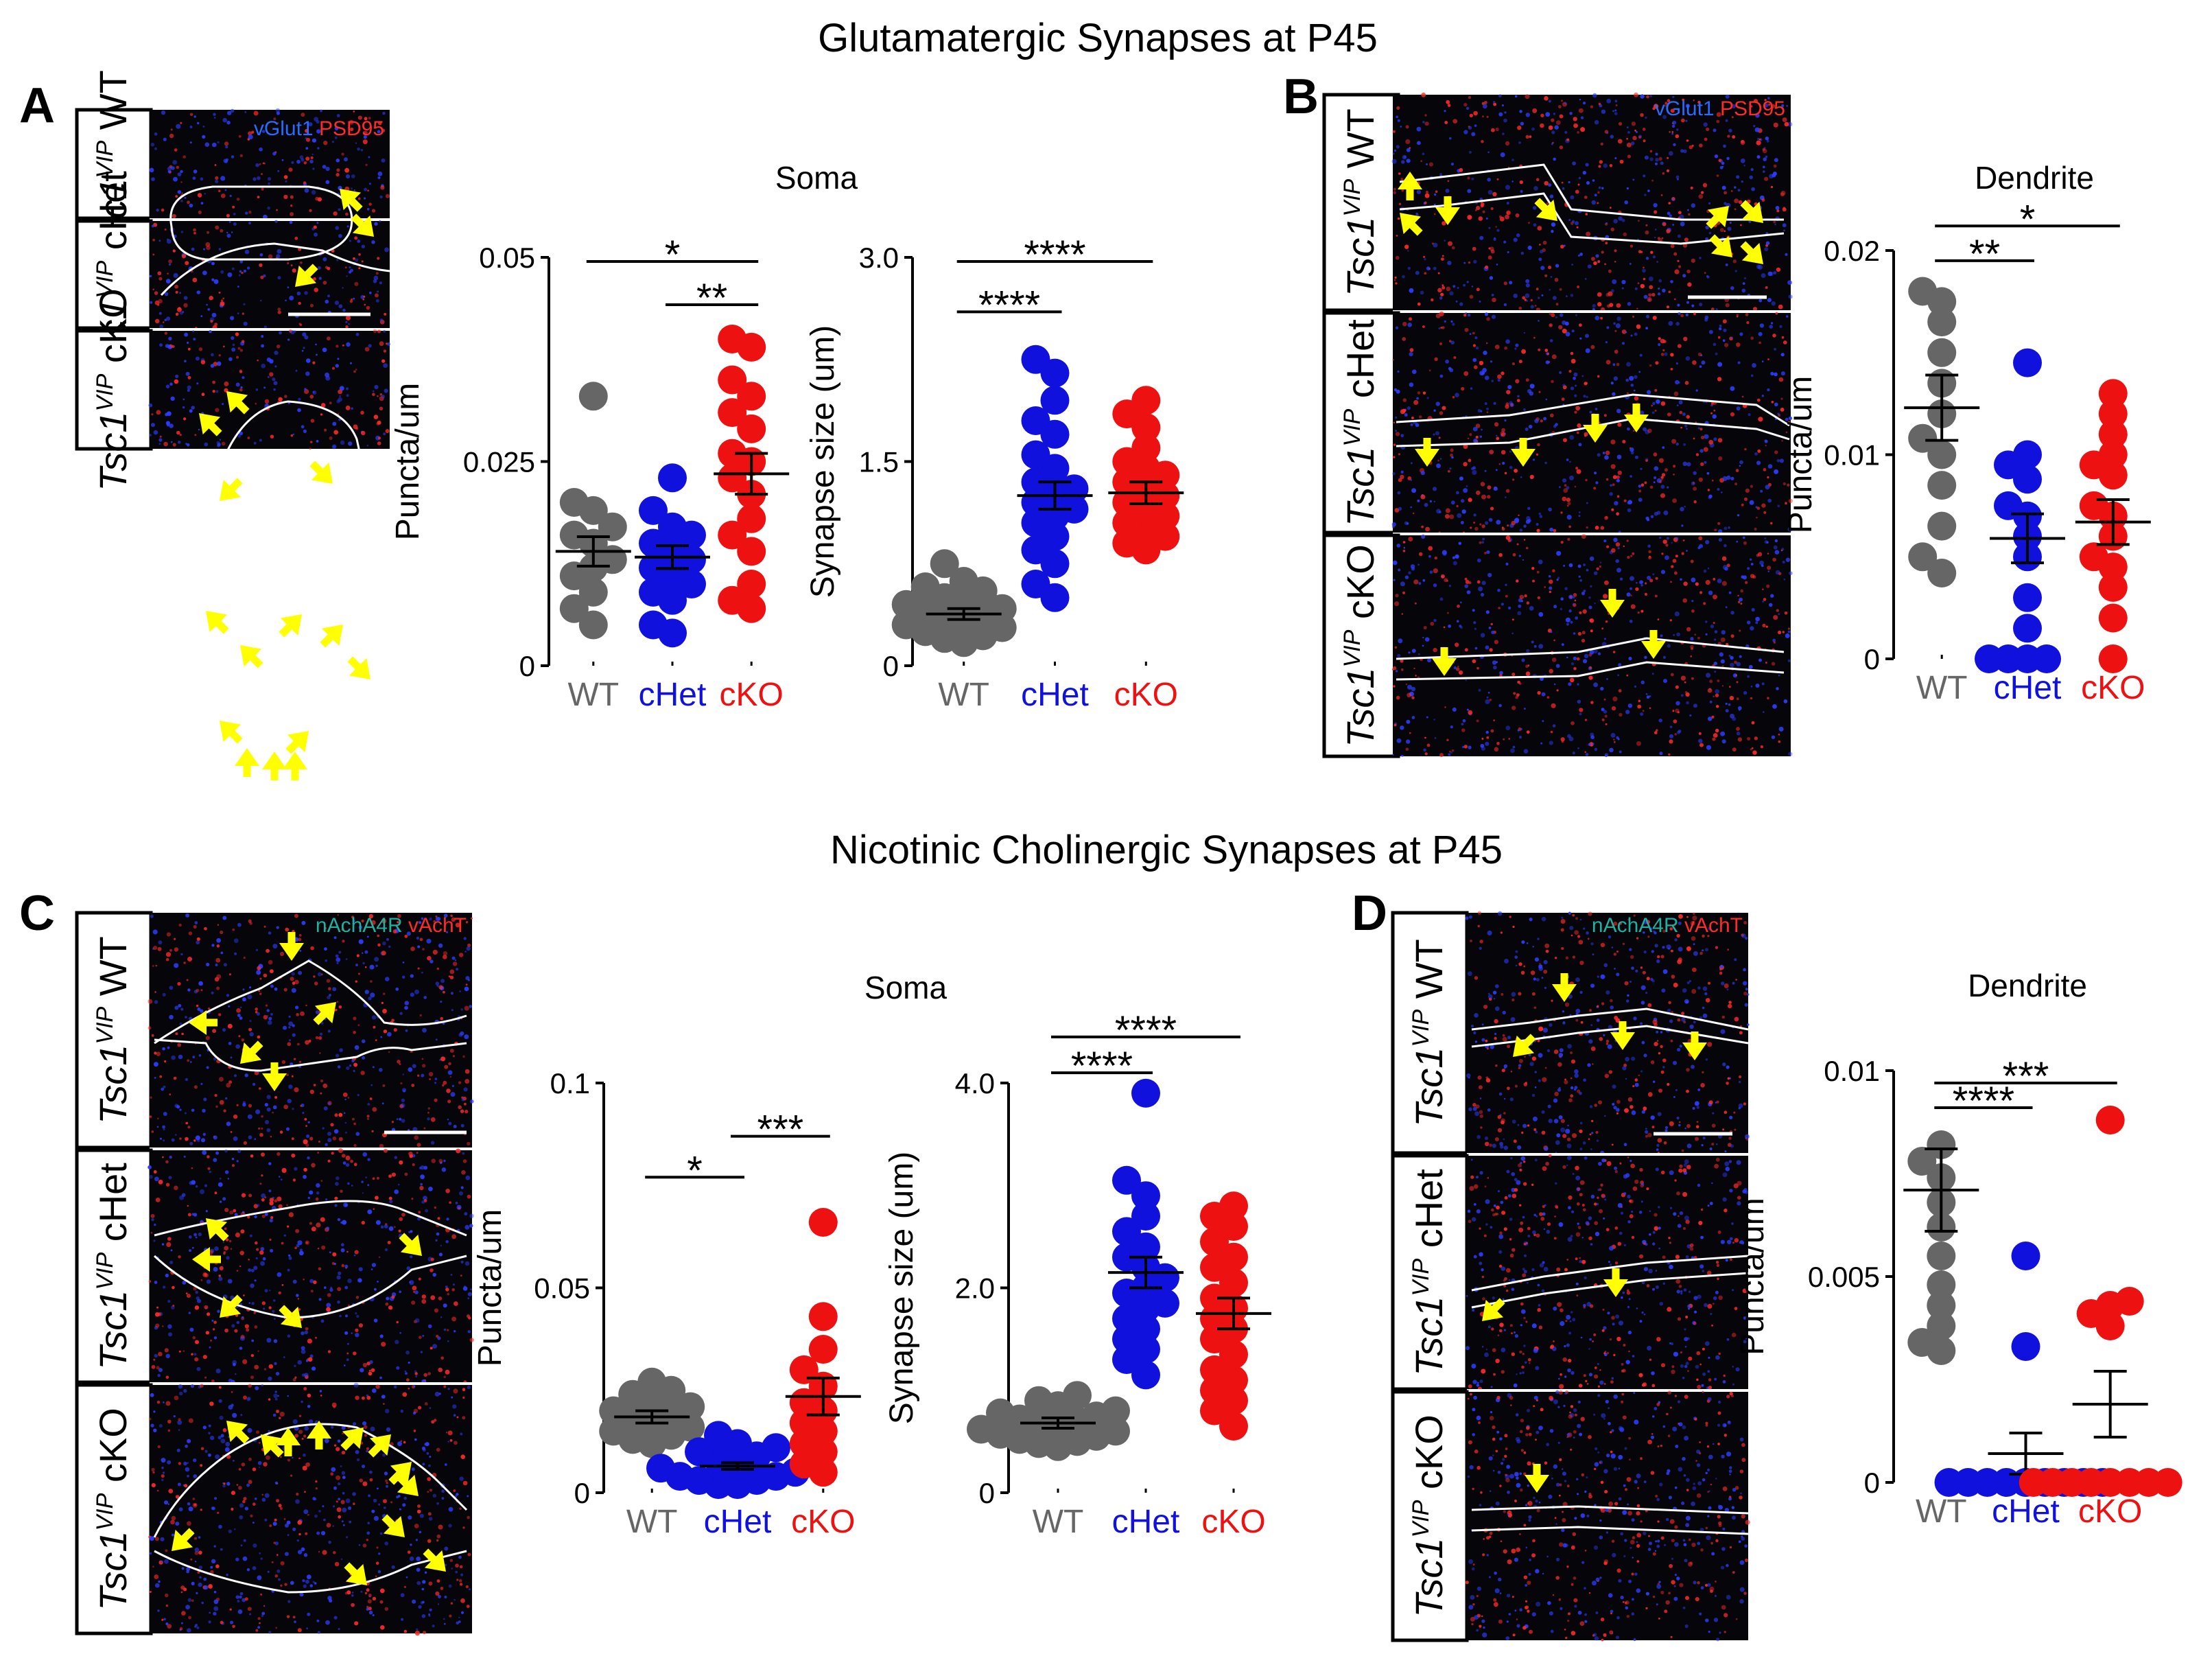 This screenshot has height=1654, width=2212. Describe the element at coordinates (201, 1259) in the screenshot. I see `yellow-arrow-head` at that location.